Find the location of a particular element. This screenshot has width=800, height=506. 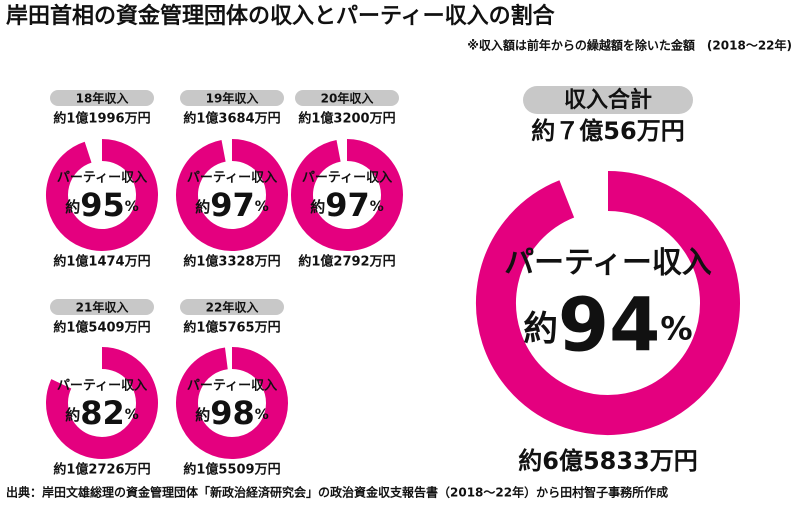

percent-text: 約82% is located at coordinates (102, 413).